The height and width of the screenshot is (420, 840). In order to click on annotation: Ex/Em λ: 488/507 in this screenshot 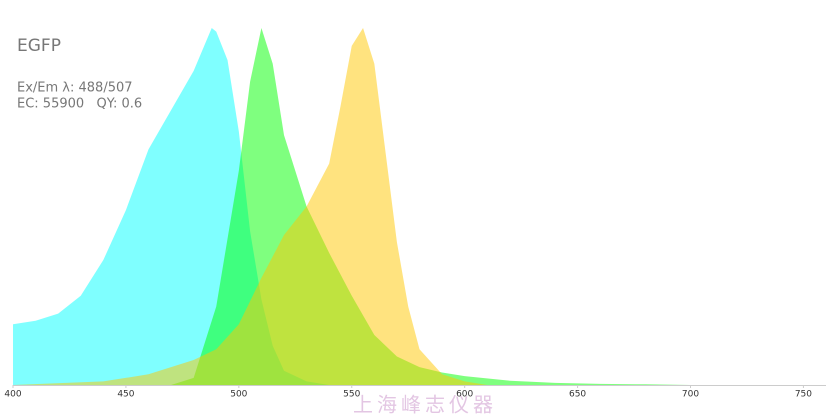, I will do `click(75, 88)`.